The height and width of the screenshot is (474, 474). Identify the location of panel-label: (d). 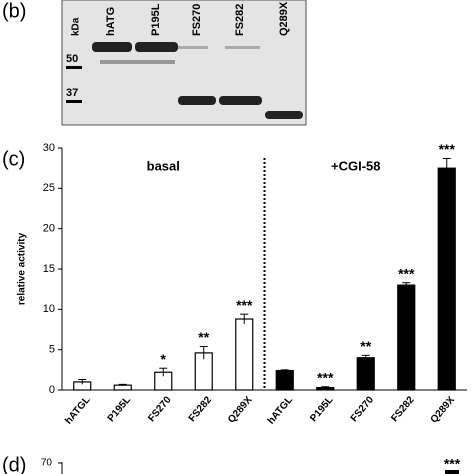
(14, 464).